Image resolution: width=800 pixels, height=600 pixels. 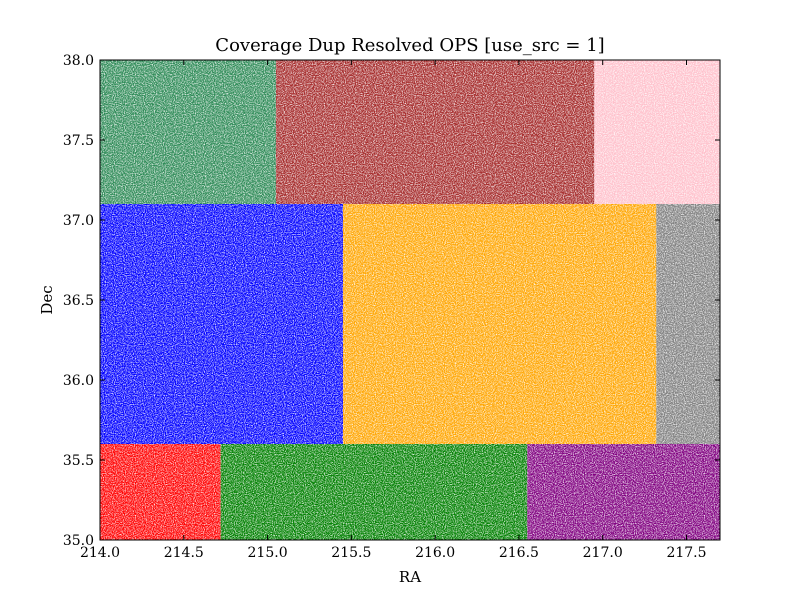 What do you see at coordinates (603, 553) in the screenshot?
I see `x-tick-label: 217.0` at bounding box center [603, 553].